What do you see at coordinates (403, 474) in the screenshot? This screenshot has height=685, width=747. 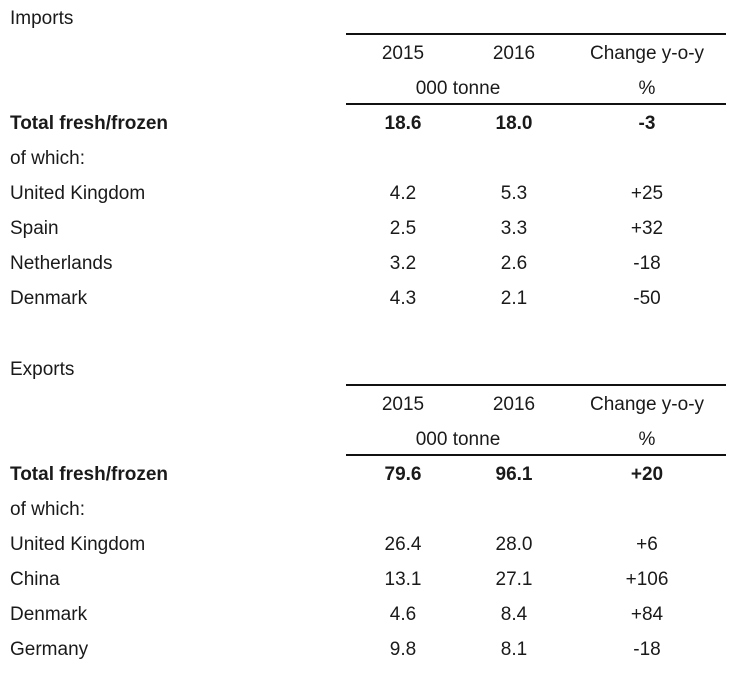 I see `total-2015: 79.6` at bounding box center [403, 474].